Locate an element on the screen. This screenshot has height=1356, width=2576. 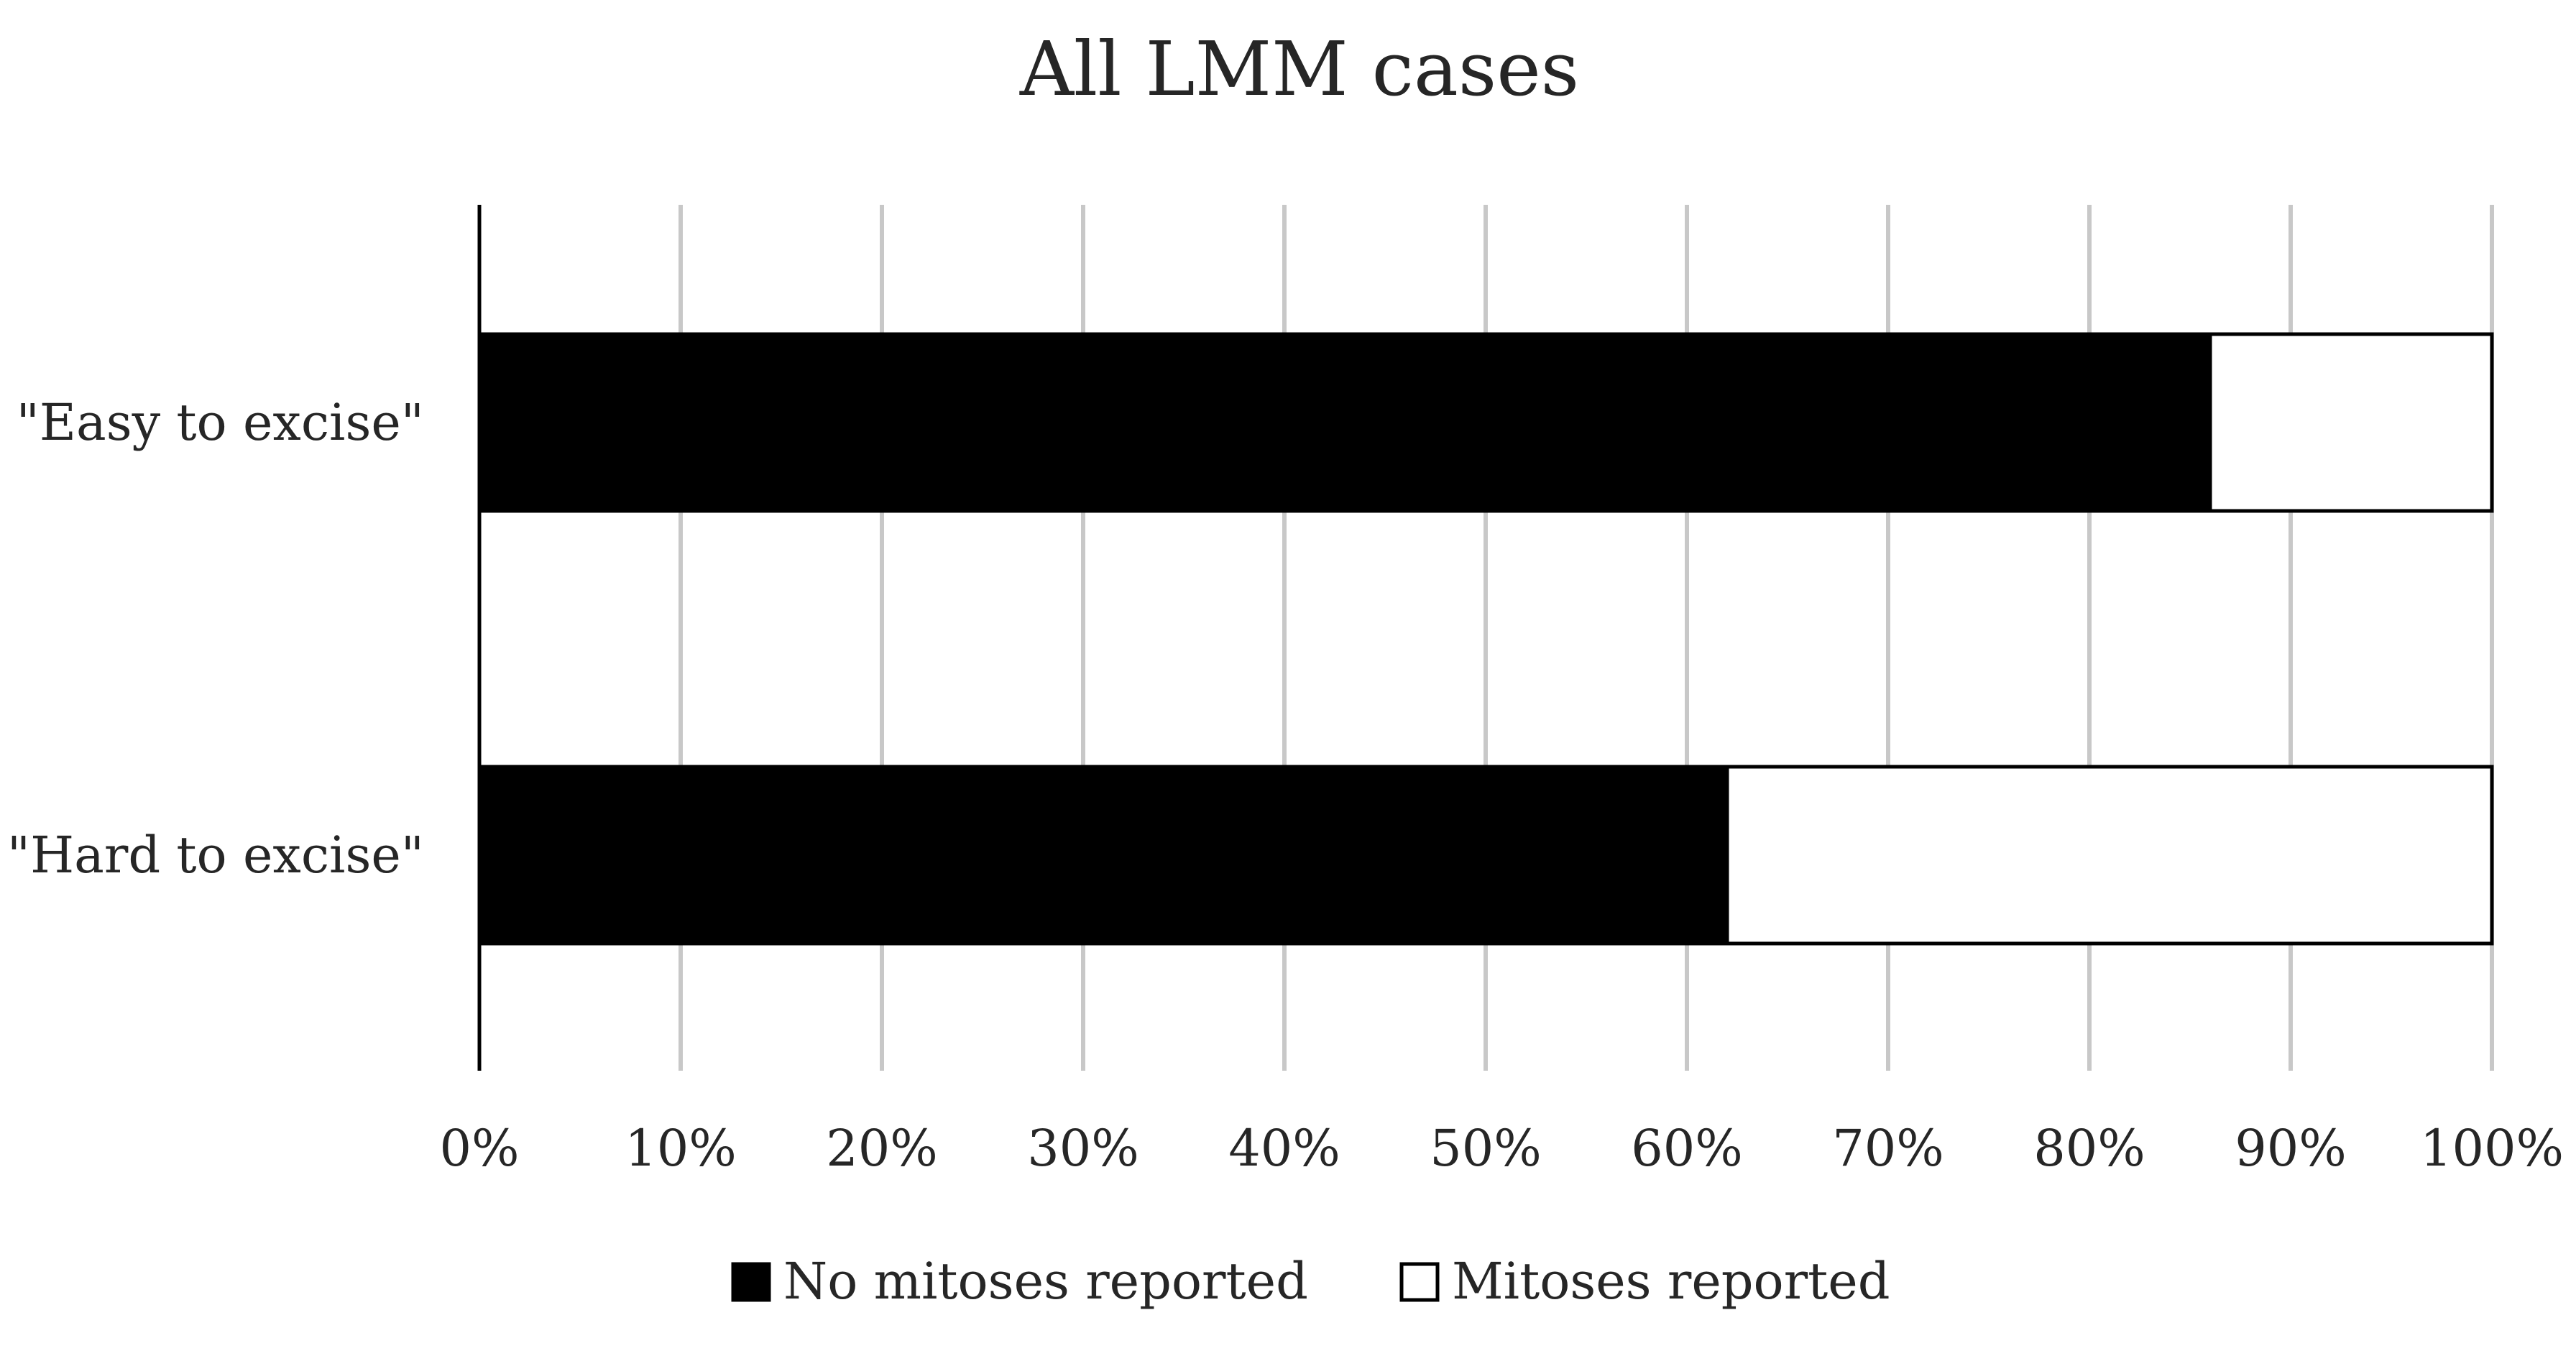
x-tick-label: 50% is located at coordinates (1486, 1148).